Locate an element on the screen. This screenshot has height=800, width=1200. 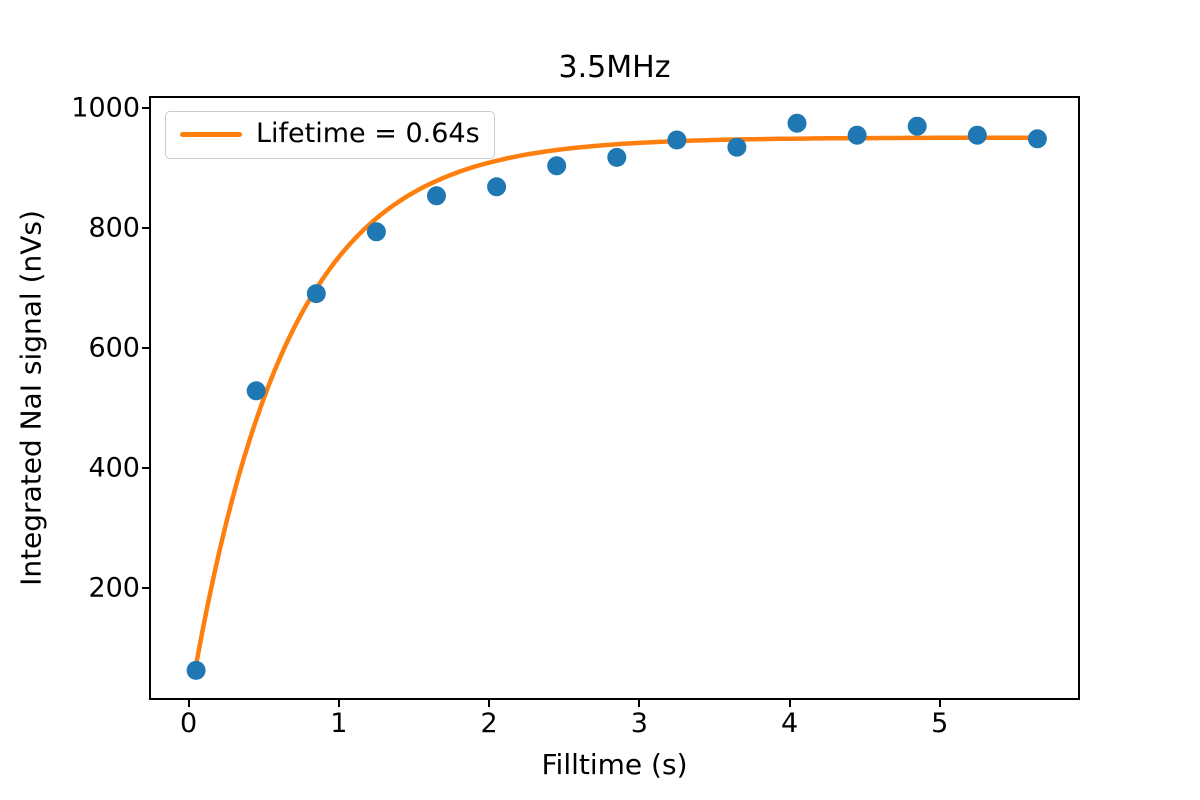
y-tick-label: 200 is located at coordinates (114, 588).